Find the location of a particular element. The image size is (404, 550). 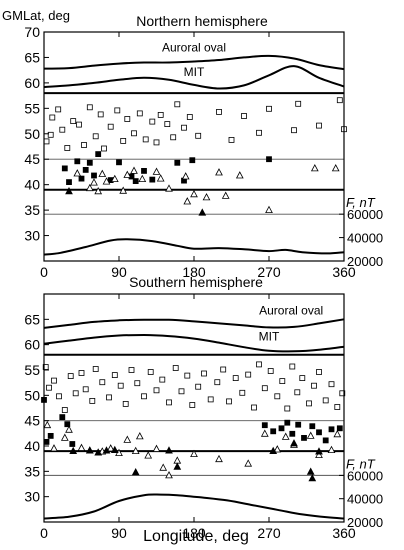

auroral-oval-curve is located at coordinates (194, 62).